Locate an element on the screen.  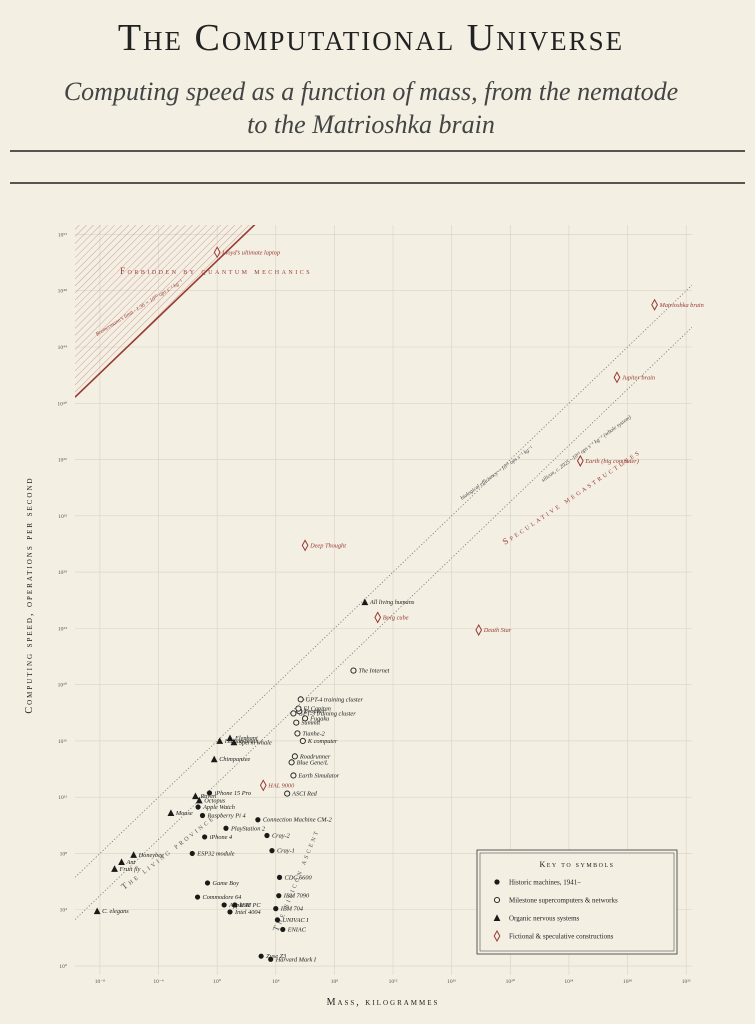
legend-title: Key to symbols is located at coordinates (576, 864).